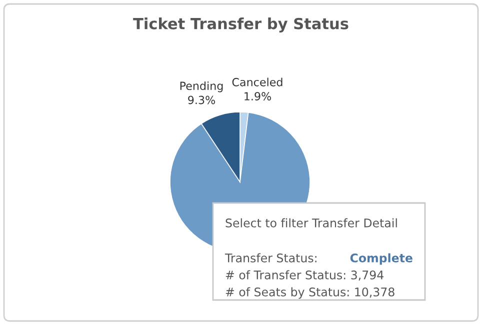  I want to click on chart-title: Ticket Transfer by Status, so click(240, 25).